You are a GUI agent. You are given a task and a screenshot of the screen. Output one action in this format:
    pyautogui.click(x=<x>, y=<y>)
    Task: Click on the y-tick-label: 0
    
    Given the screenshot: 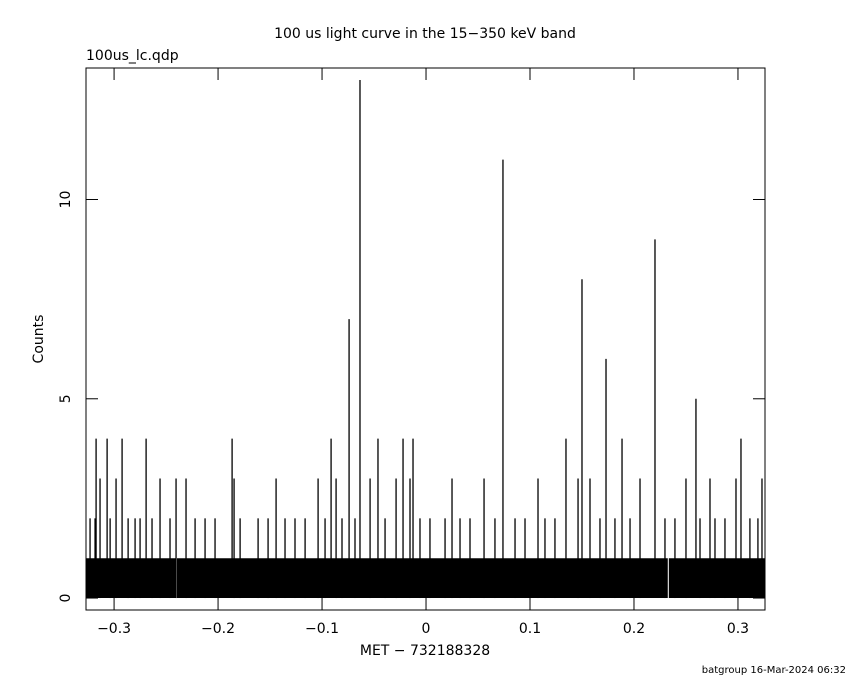 What is the action you would take?
    pyautogui.click(x=66, y=598)
    